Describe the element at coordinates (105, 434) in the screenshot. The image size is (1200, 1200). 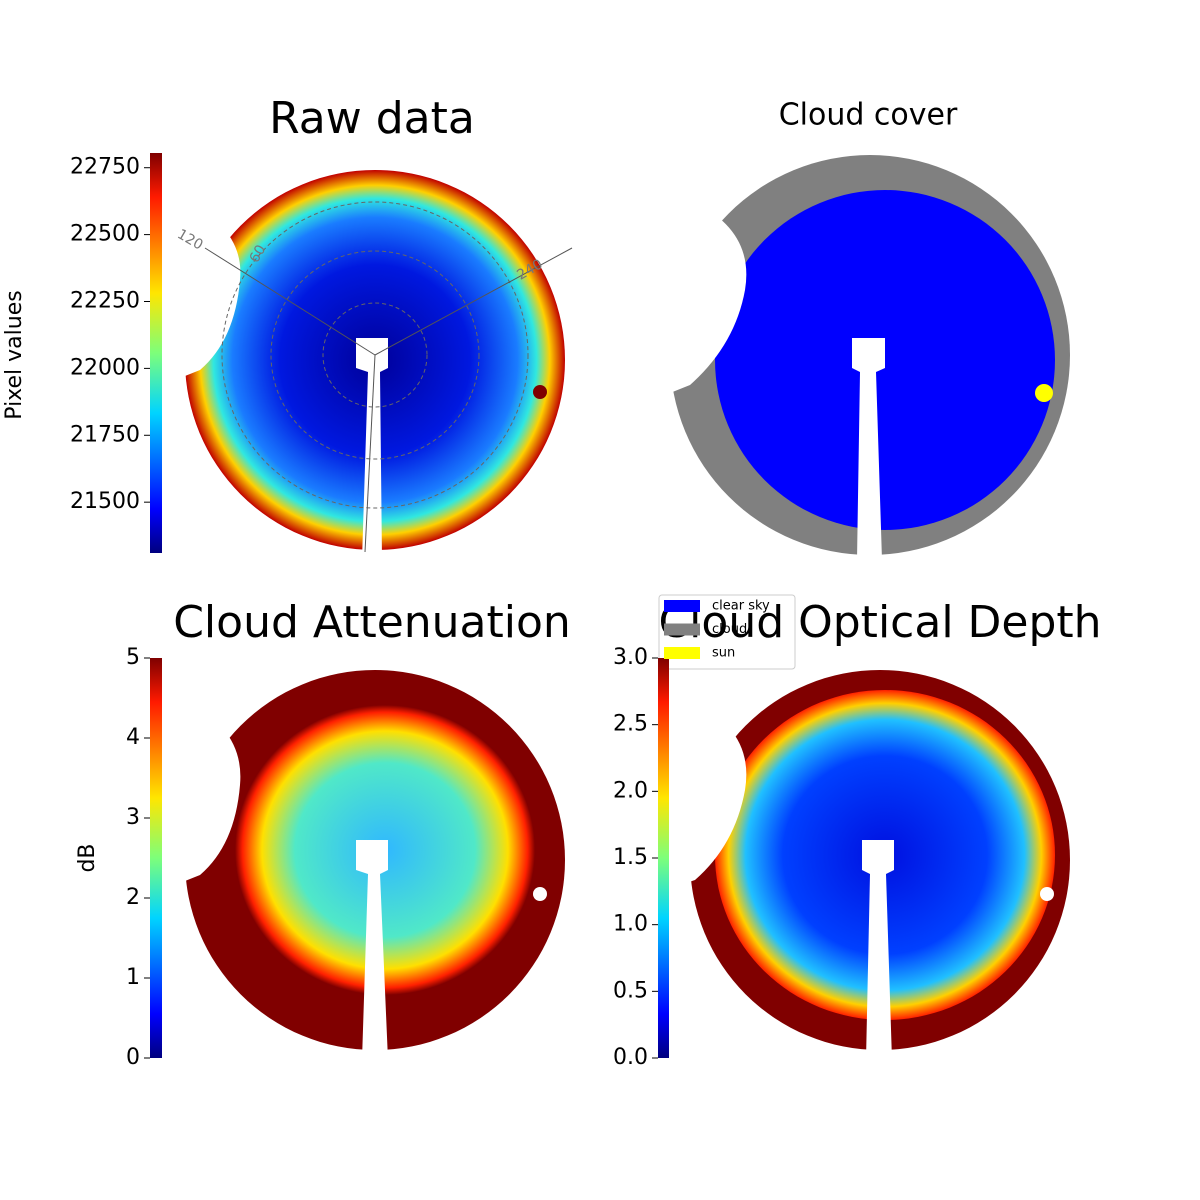
I see `colorbar-tick-label: 21750` at that location.